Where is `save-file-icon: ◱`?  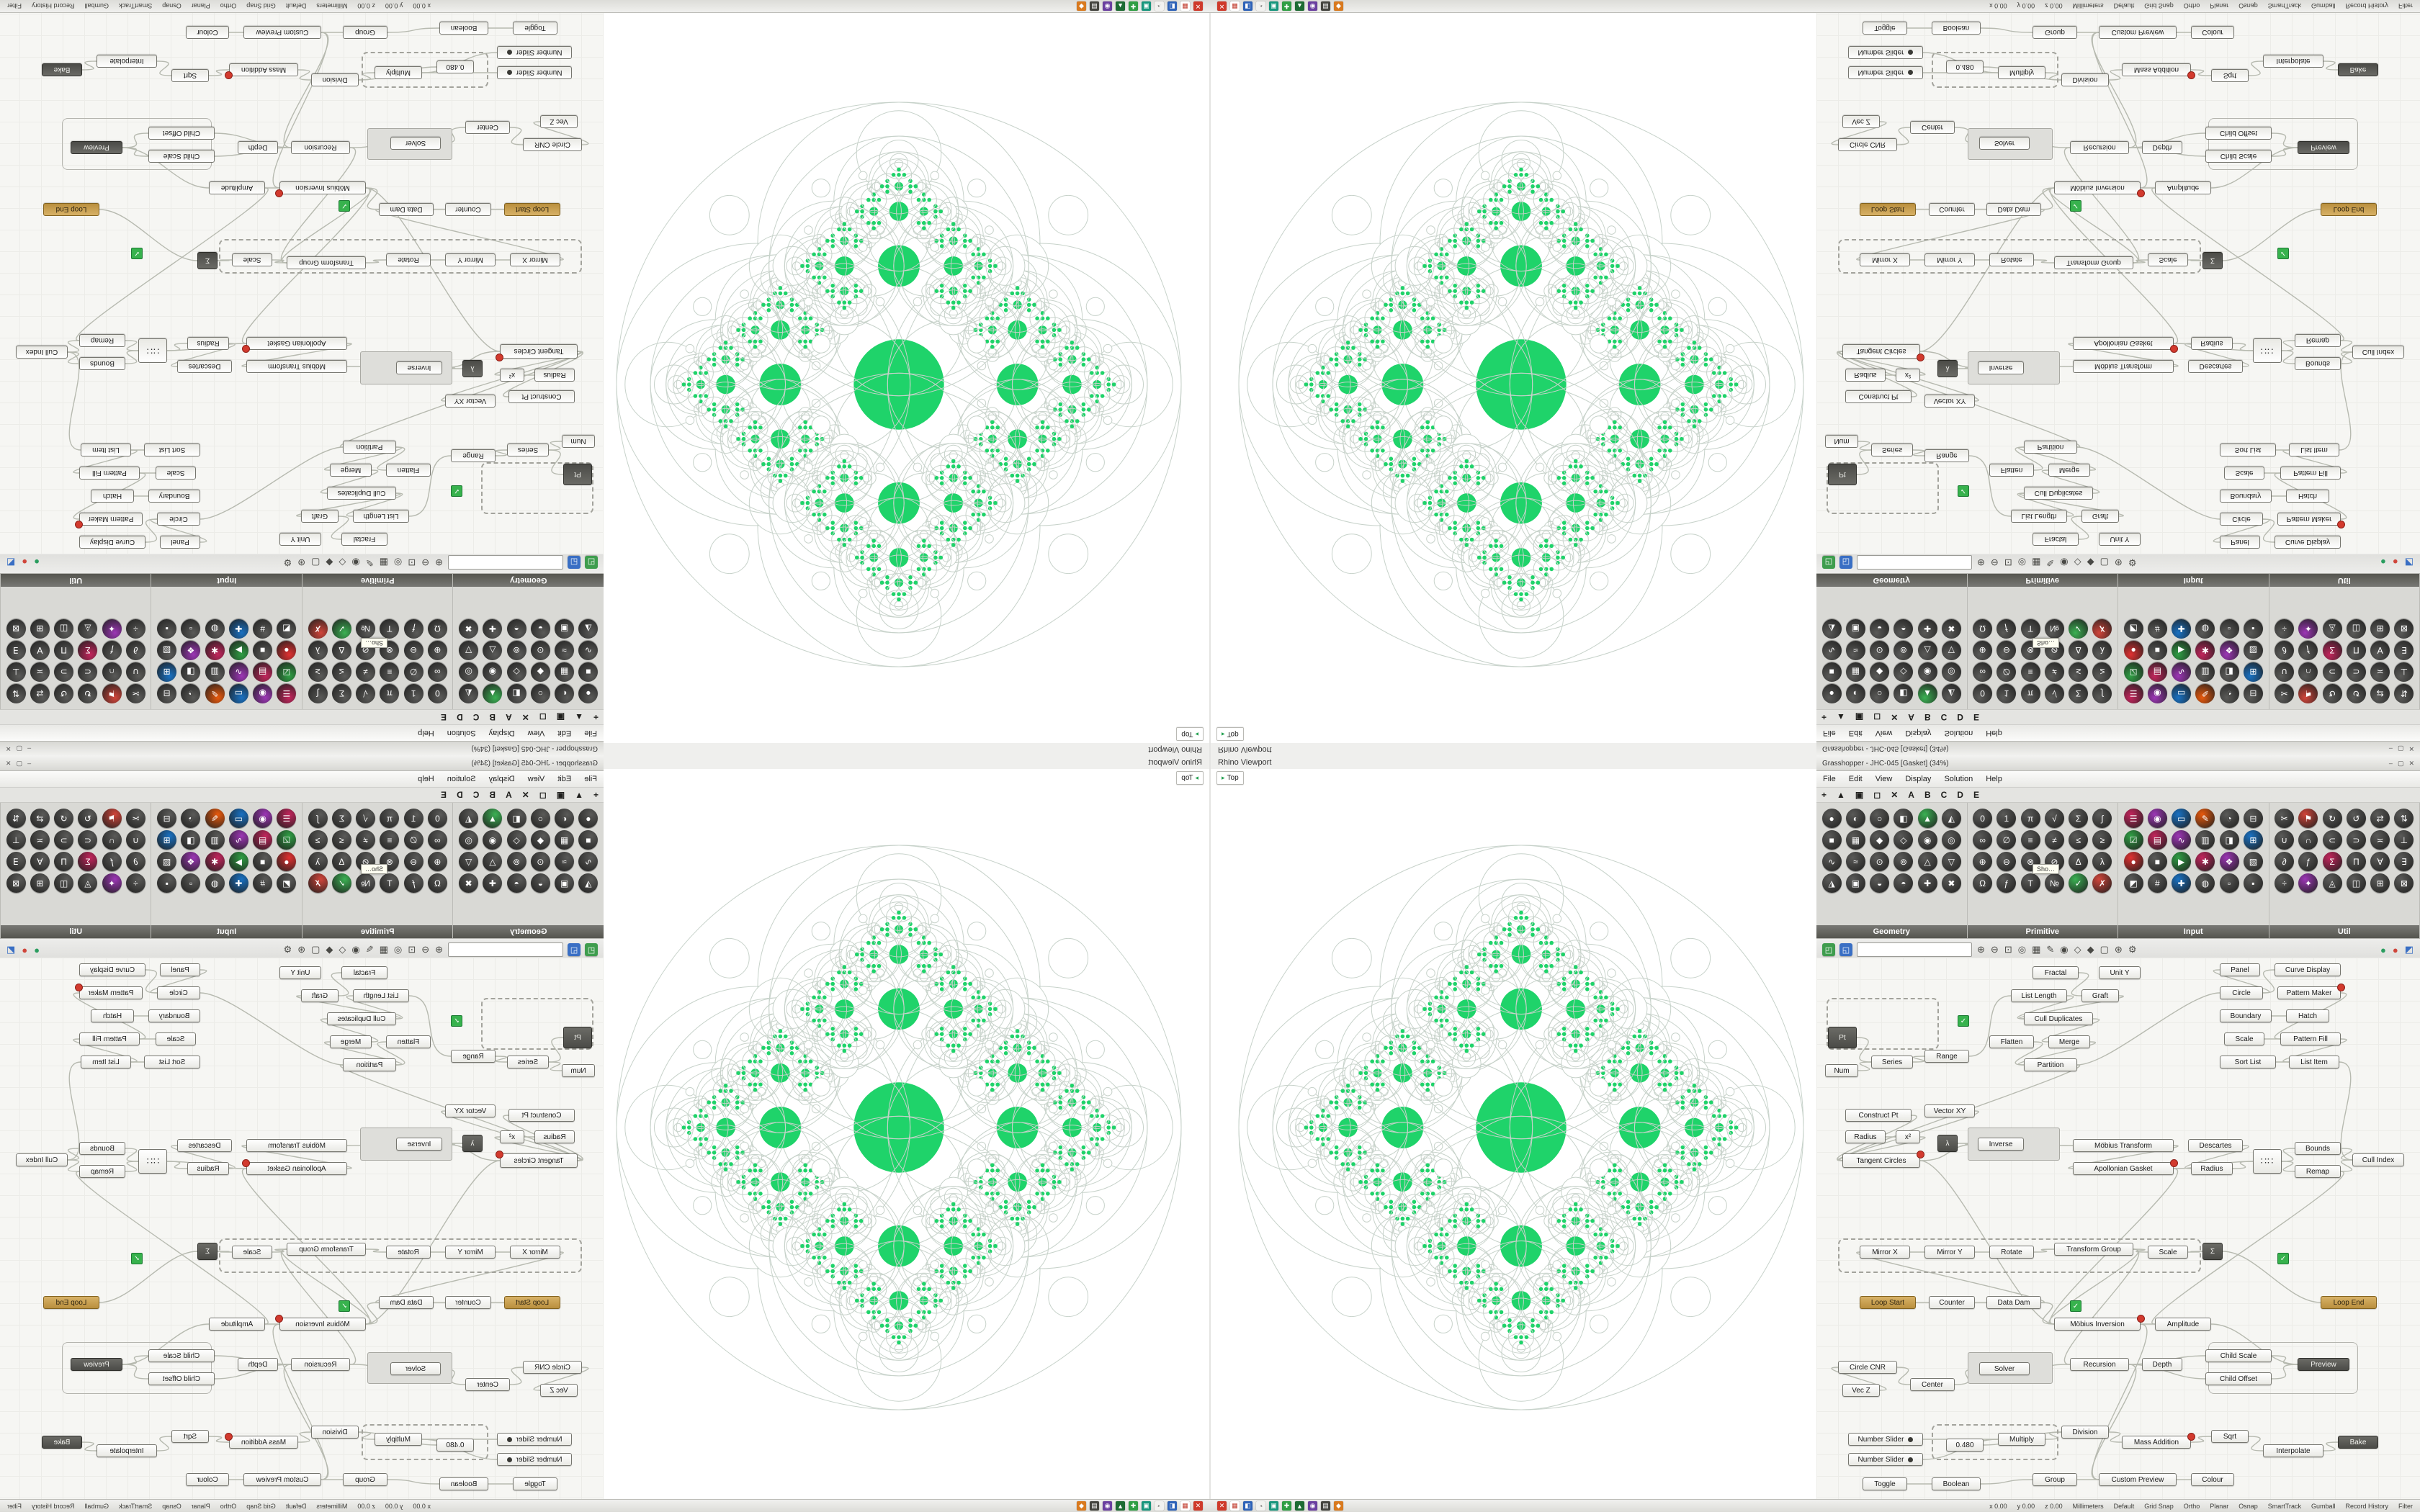
save-file-icon: ◱ is located at coordinates (574, 949).